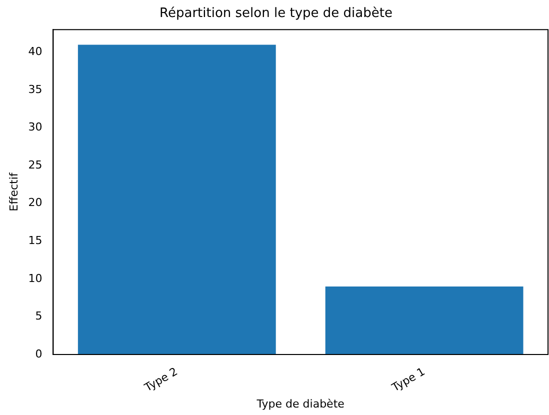 This screenshot has height=415, width=549. Describe the element at coordinates (13, 192) in the screenshot. I see `y-axis-title: Effectif` at that location.